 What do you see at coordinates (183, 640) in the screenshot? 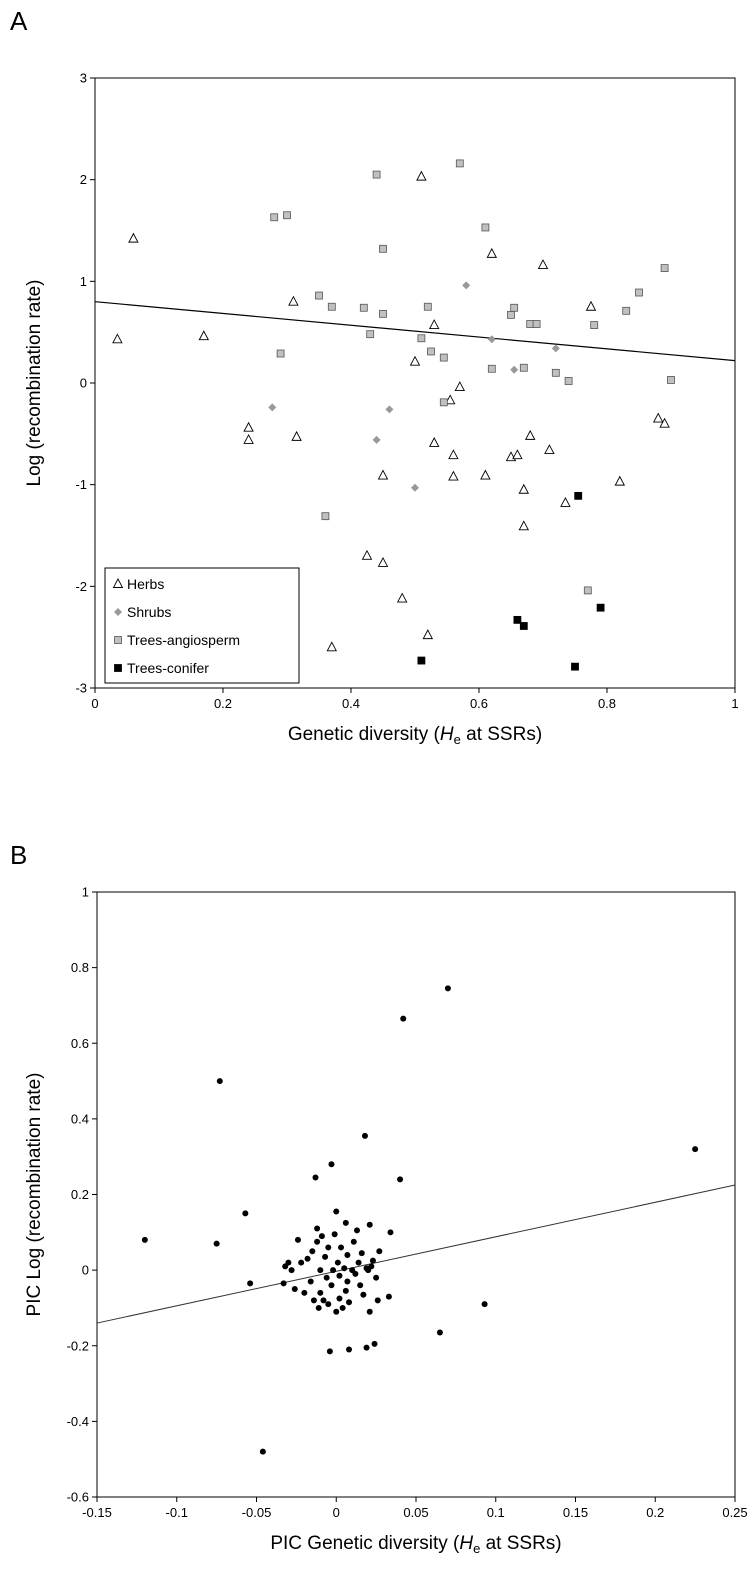
I see `legend-label-trees-angiosperm: Trees-angiosperm` at bounding box center [183, 640].